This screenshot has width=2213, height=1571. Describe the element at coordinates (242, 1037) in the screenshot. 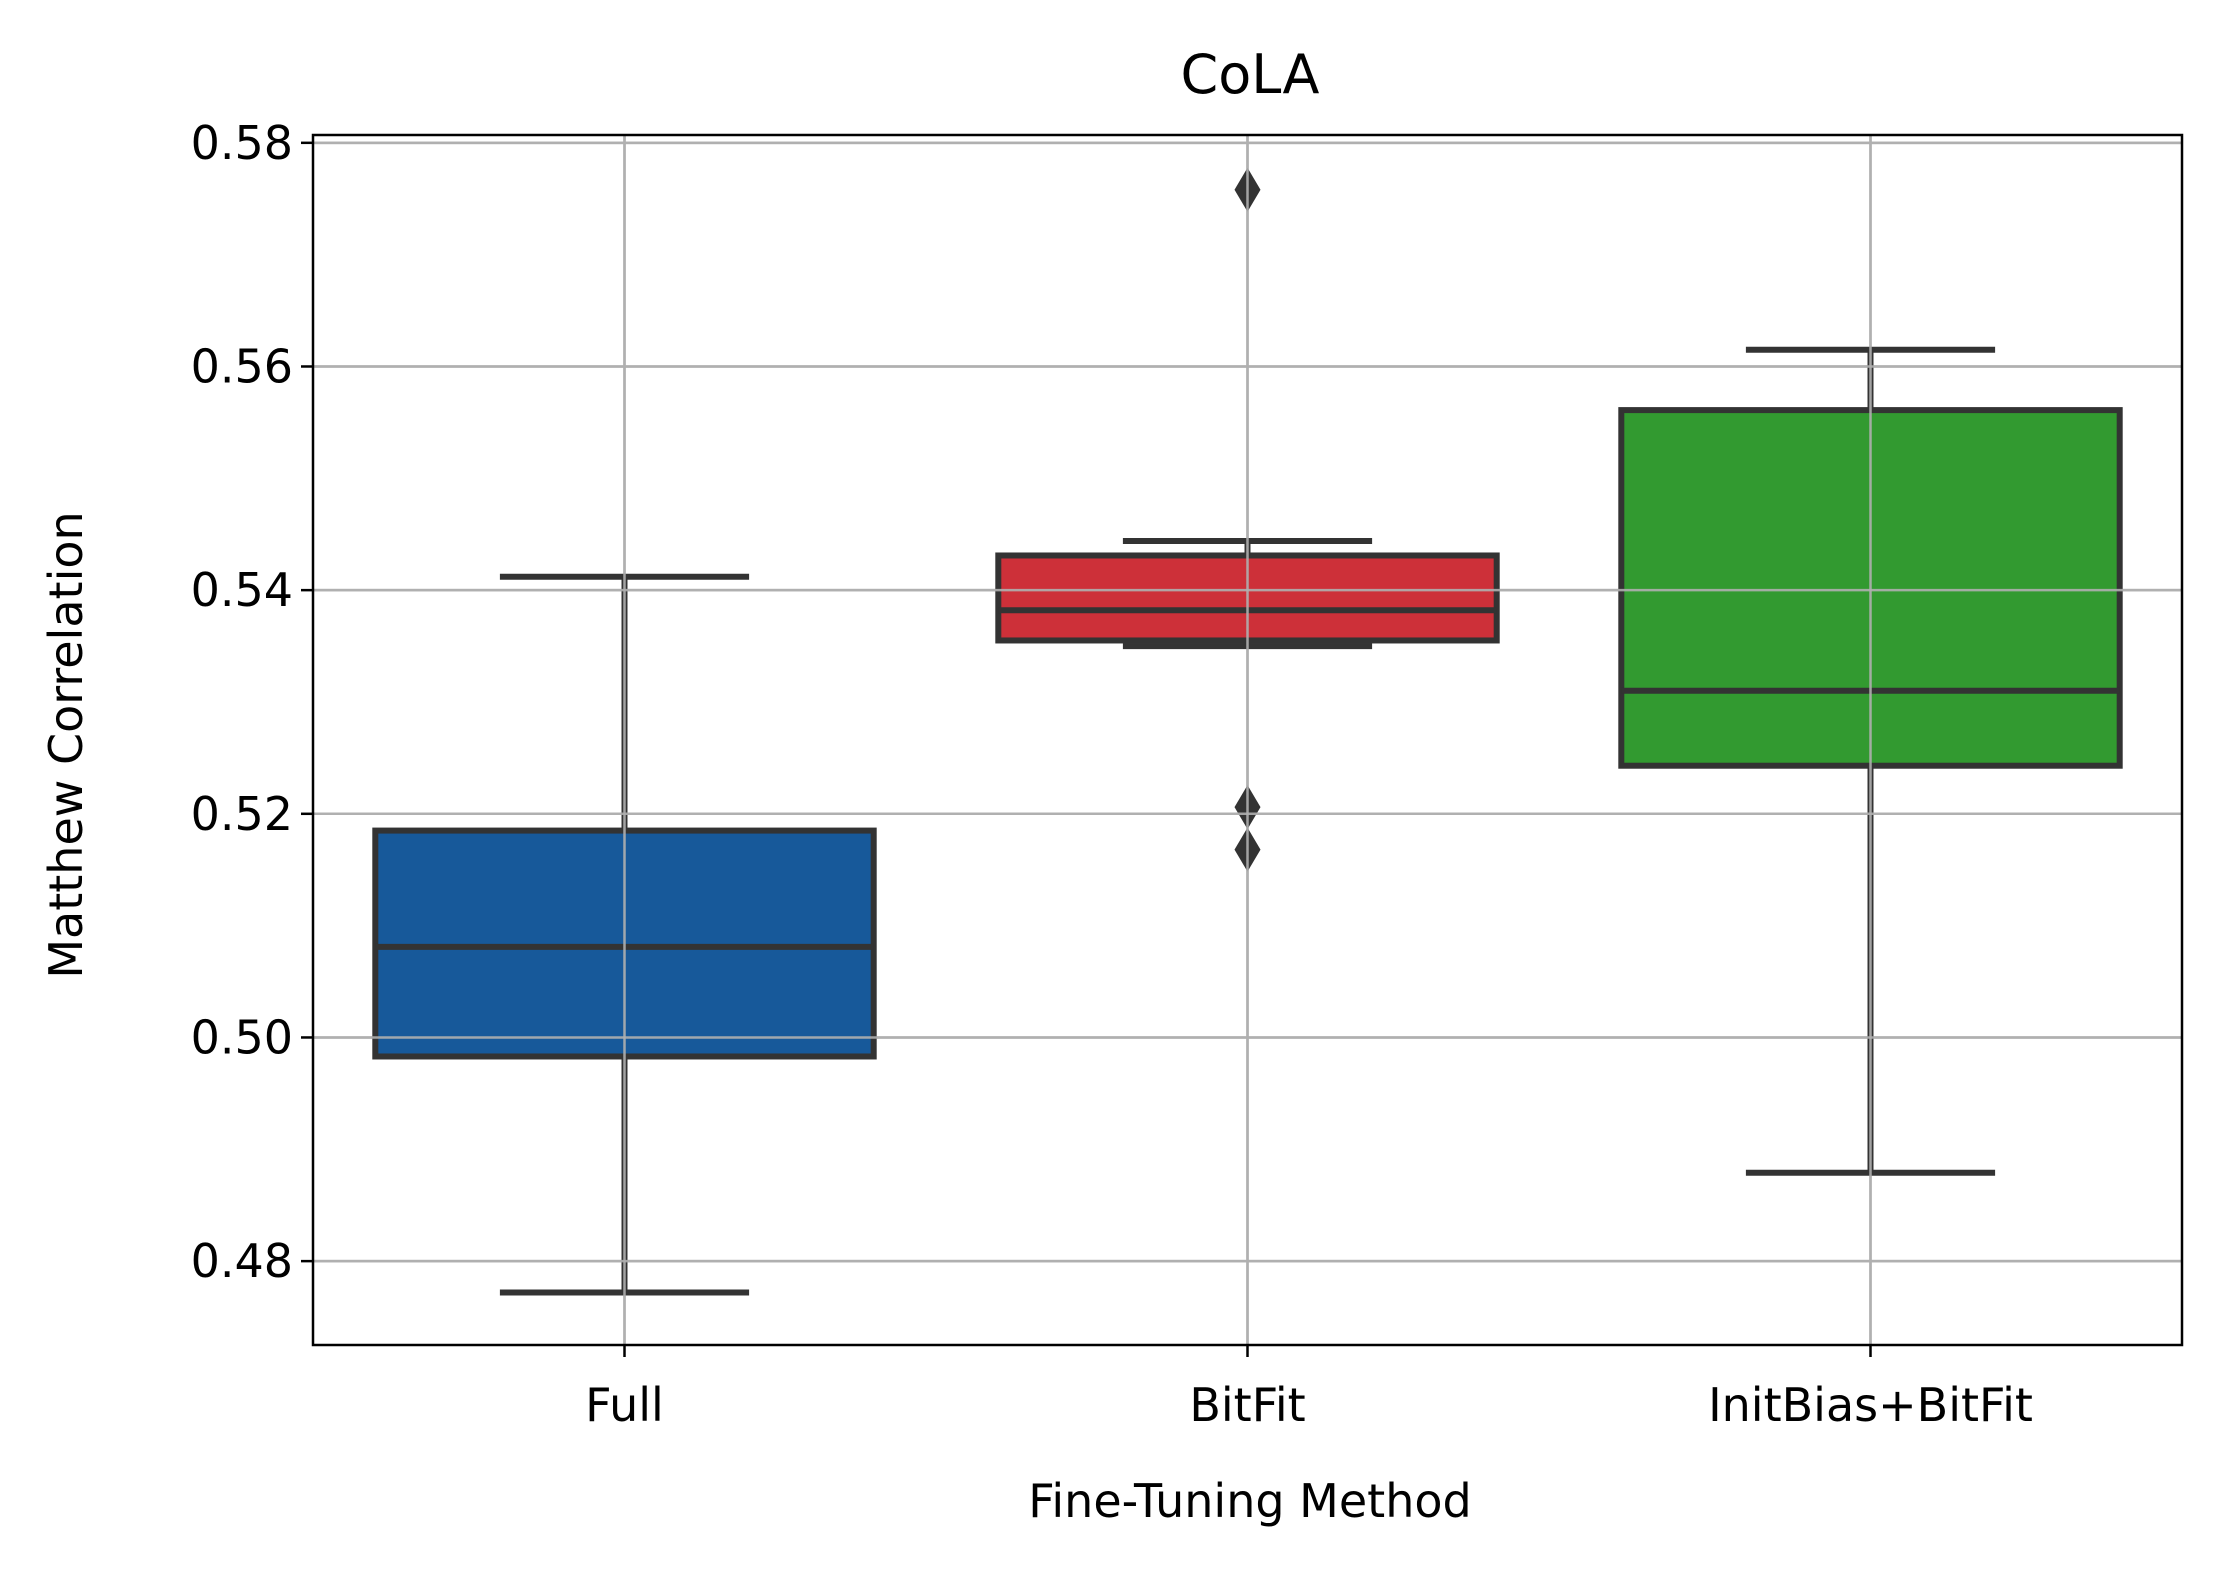

I see `y-tick-label: 0.50` at that location.